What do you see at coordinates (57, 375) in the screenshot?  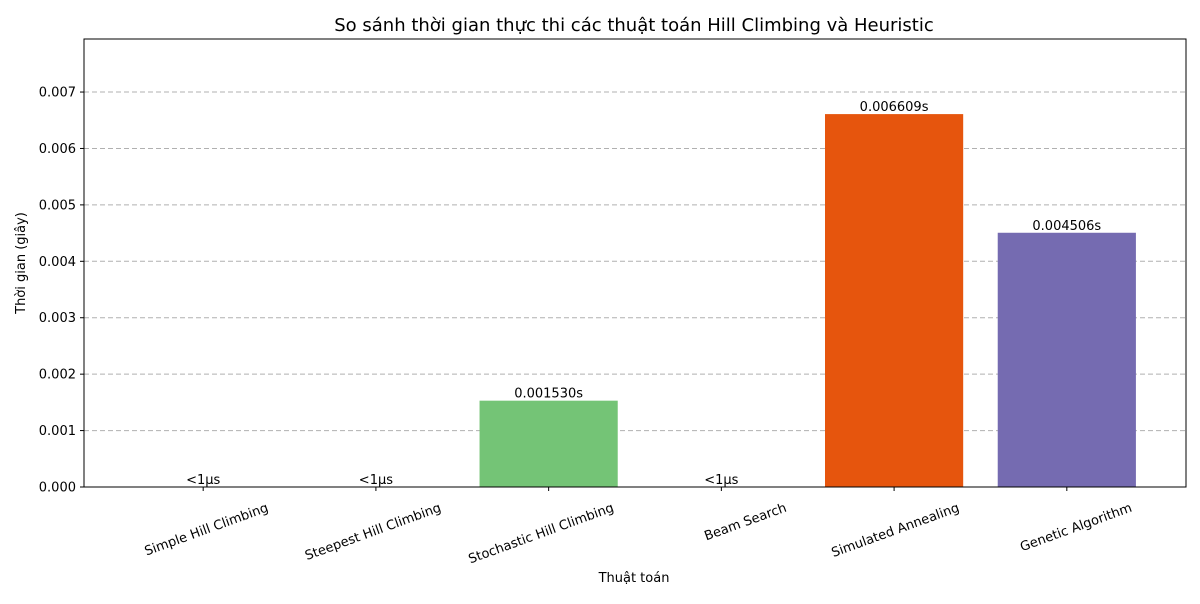 I see `y-tick-label: 0.002` at bounding box center [57, 375].